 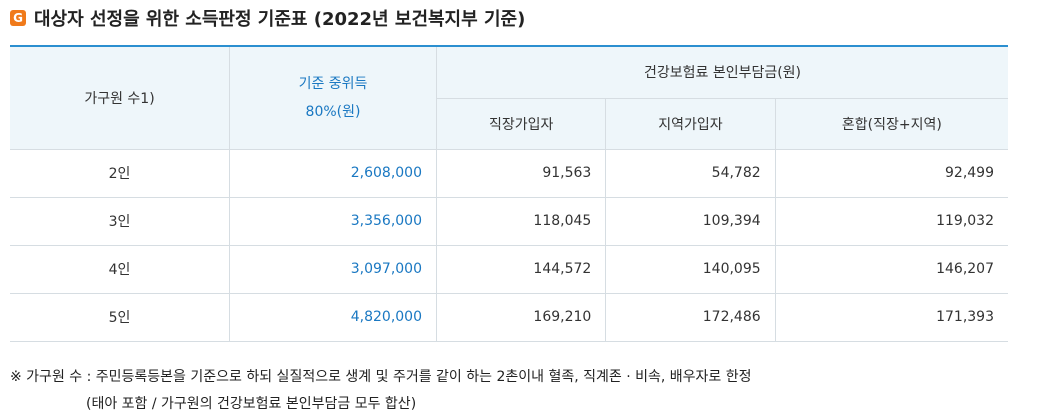 What do you see at coordinates (120, 269) in the screenshot?
I see `table-cell: 4인` at bounding box center [120, 269].